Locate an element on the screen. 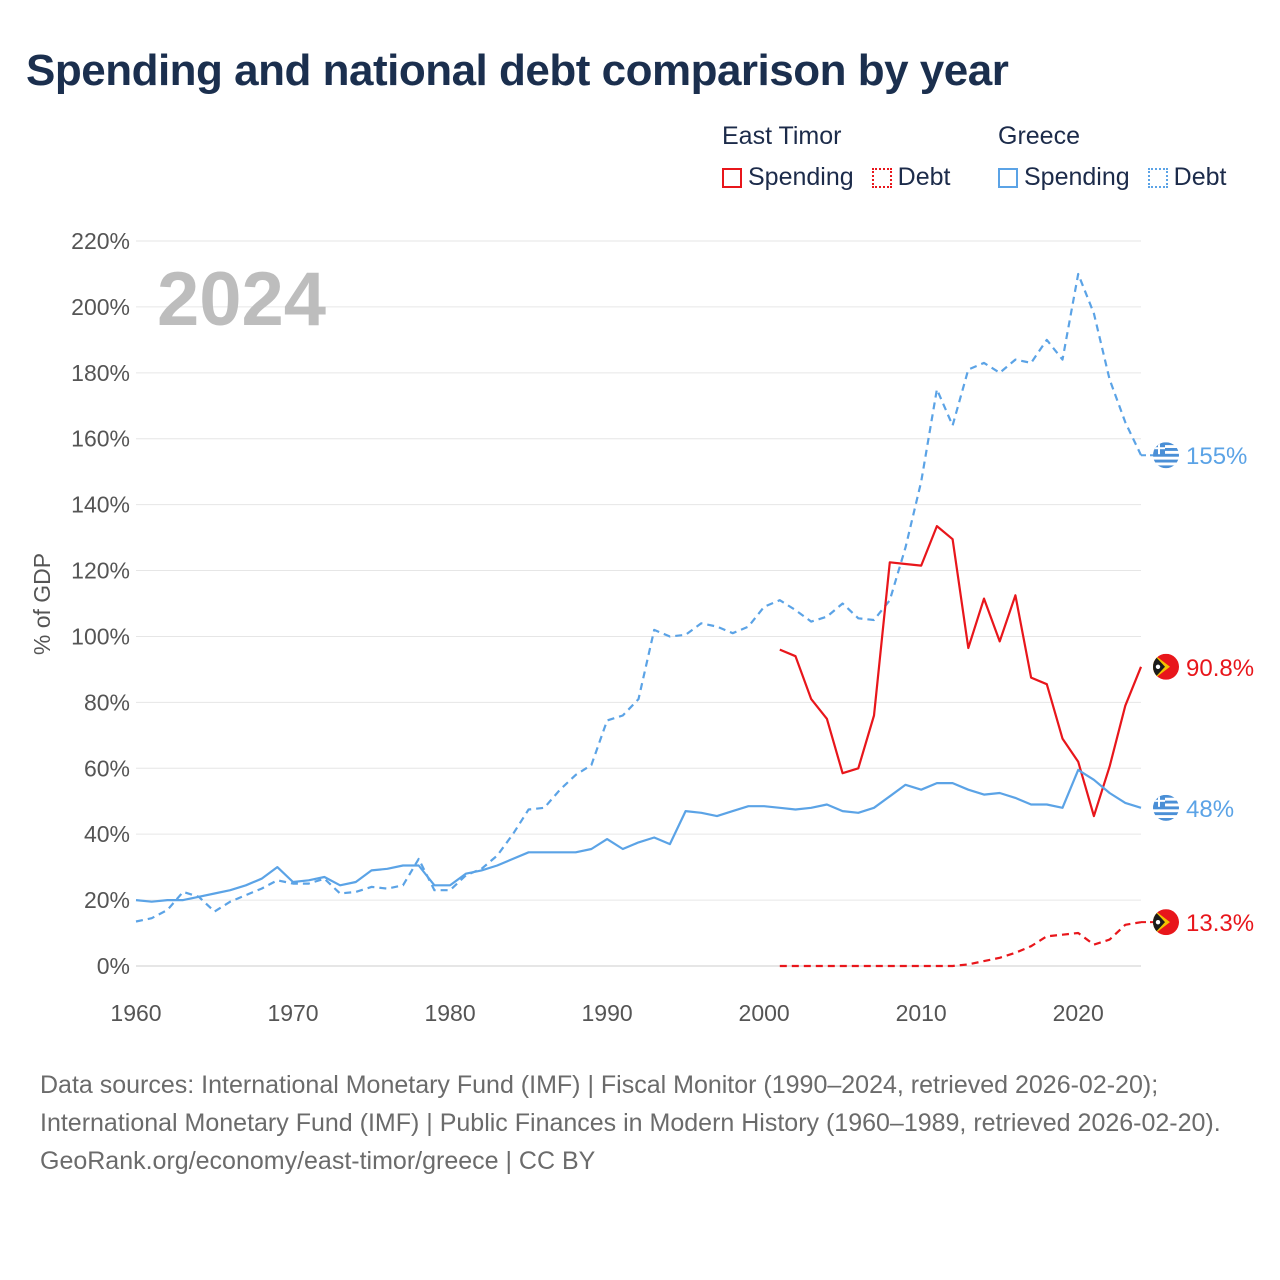  y-tick-label: 140% is located at coordinates (100, 505).